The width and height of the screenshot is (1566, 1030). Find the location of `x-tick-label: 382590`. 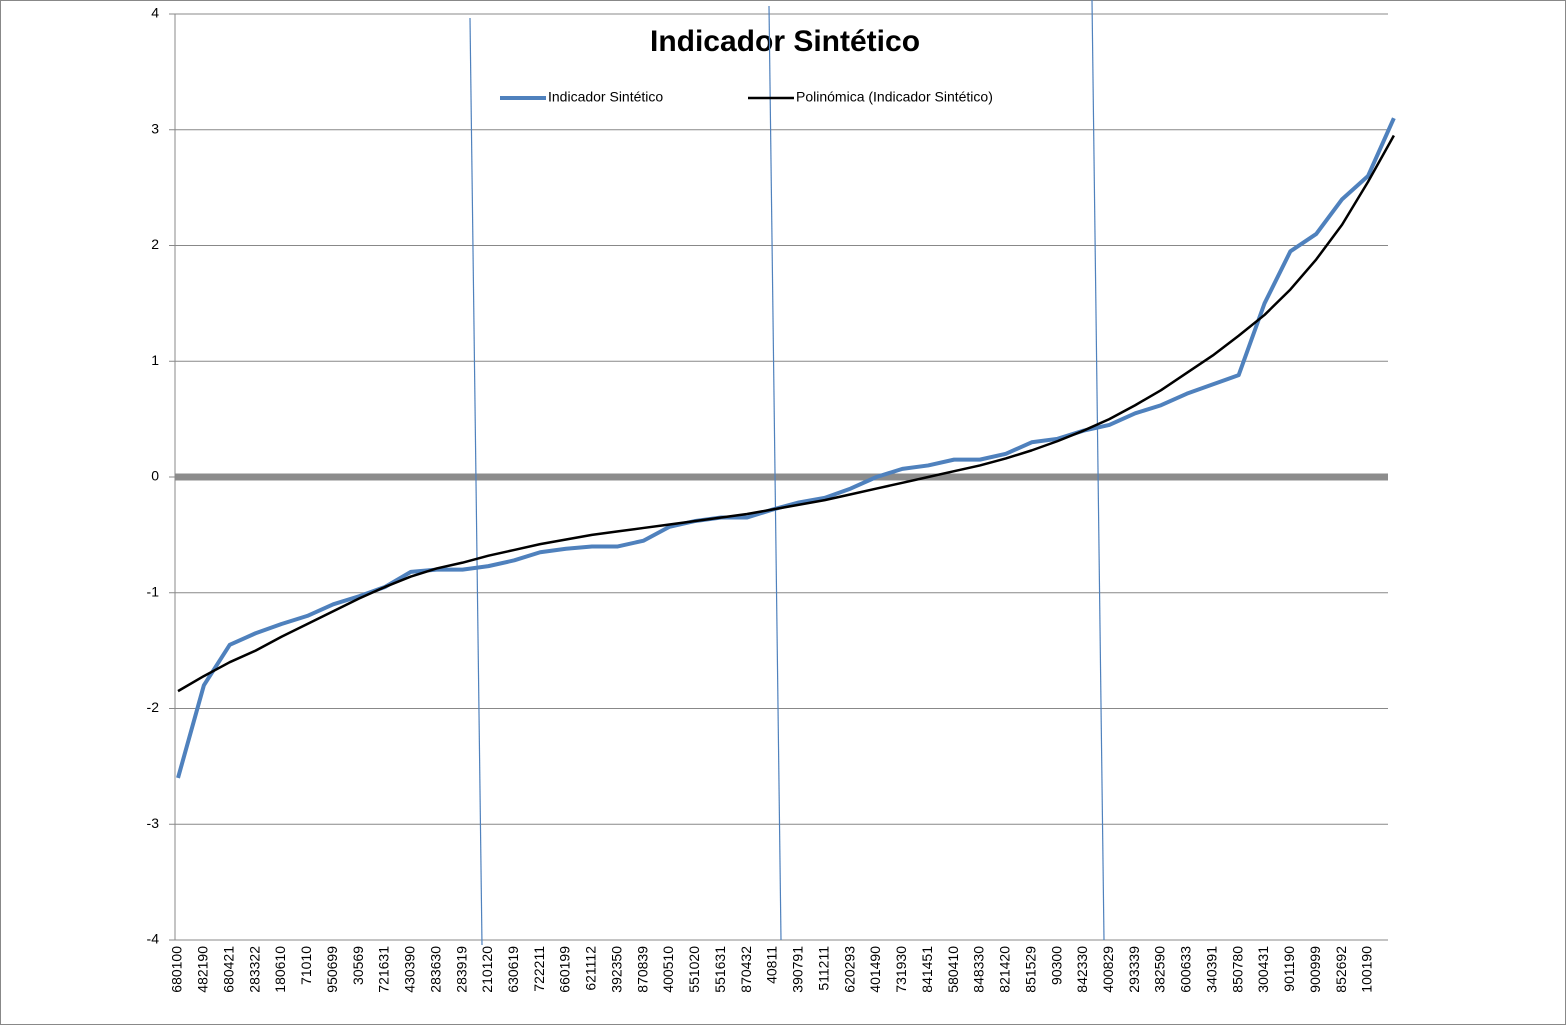

x-tick-label: 382590 is located at coordinates (1160, 969).